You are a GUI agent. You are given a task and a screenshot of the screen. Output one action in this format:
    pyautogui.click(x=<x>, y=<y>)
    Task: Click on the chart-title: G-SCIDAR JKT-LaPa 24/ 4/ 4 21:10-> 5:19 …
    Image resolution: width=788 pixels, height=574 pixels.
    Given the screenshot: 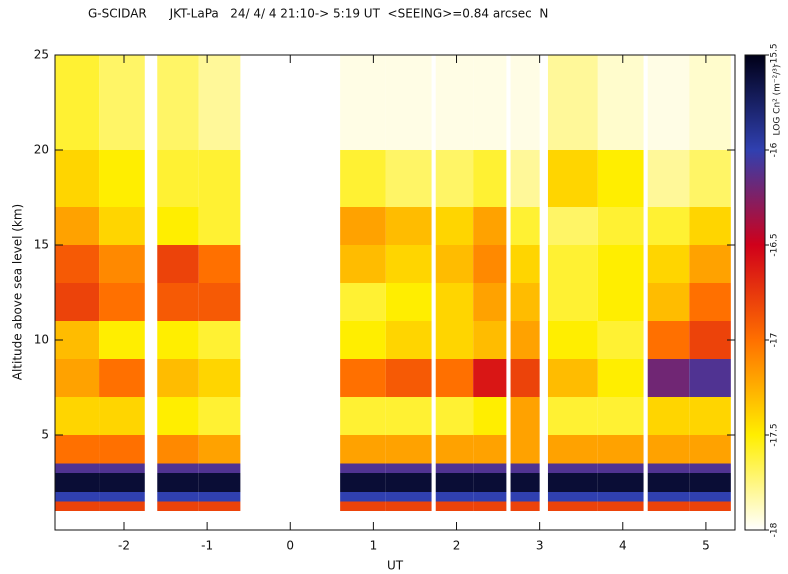 What is the action you would take?
    pyautogui.click(x=318, y=14)
    